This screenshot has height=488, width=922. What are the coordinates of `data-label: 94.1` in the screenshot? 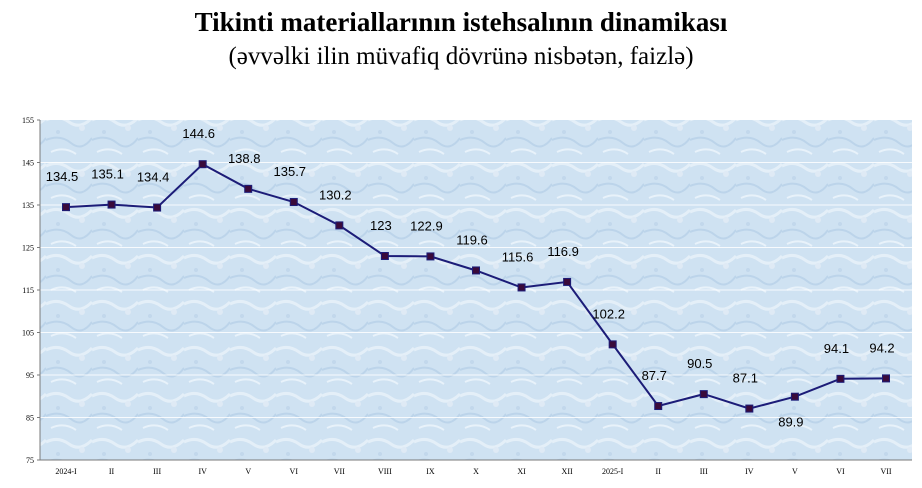 It's located at (836, 348).